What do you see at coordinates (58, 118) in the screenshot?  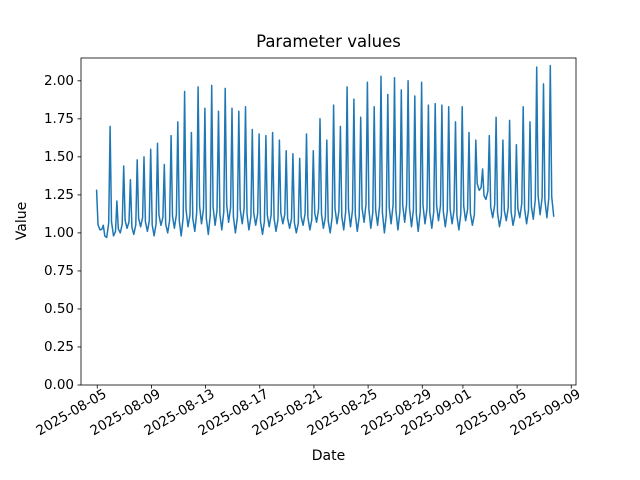 I see `y-tick-label: 1.75` at bounding box center [58, 118].